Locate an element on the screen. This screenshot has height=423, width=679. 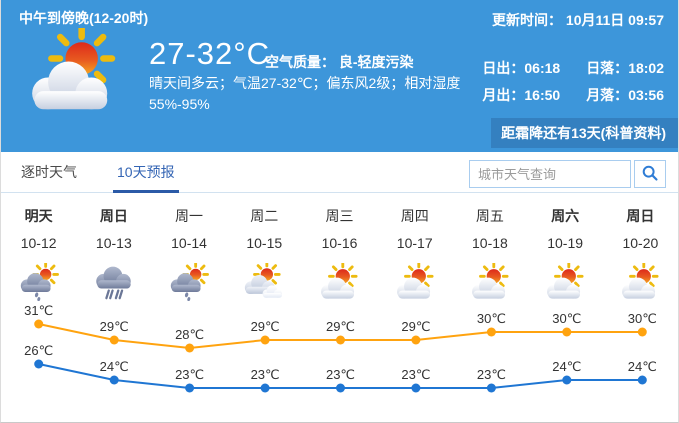
search-input is located at coordinates (550, 174).